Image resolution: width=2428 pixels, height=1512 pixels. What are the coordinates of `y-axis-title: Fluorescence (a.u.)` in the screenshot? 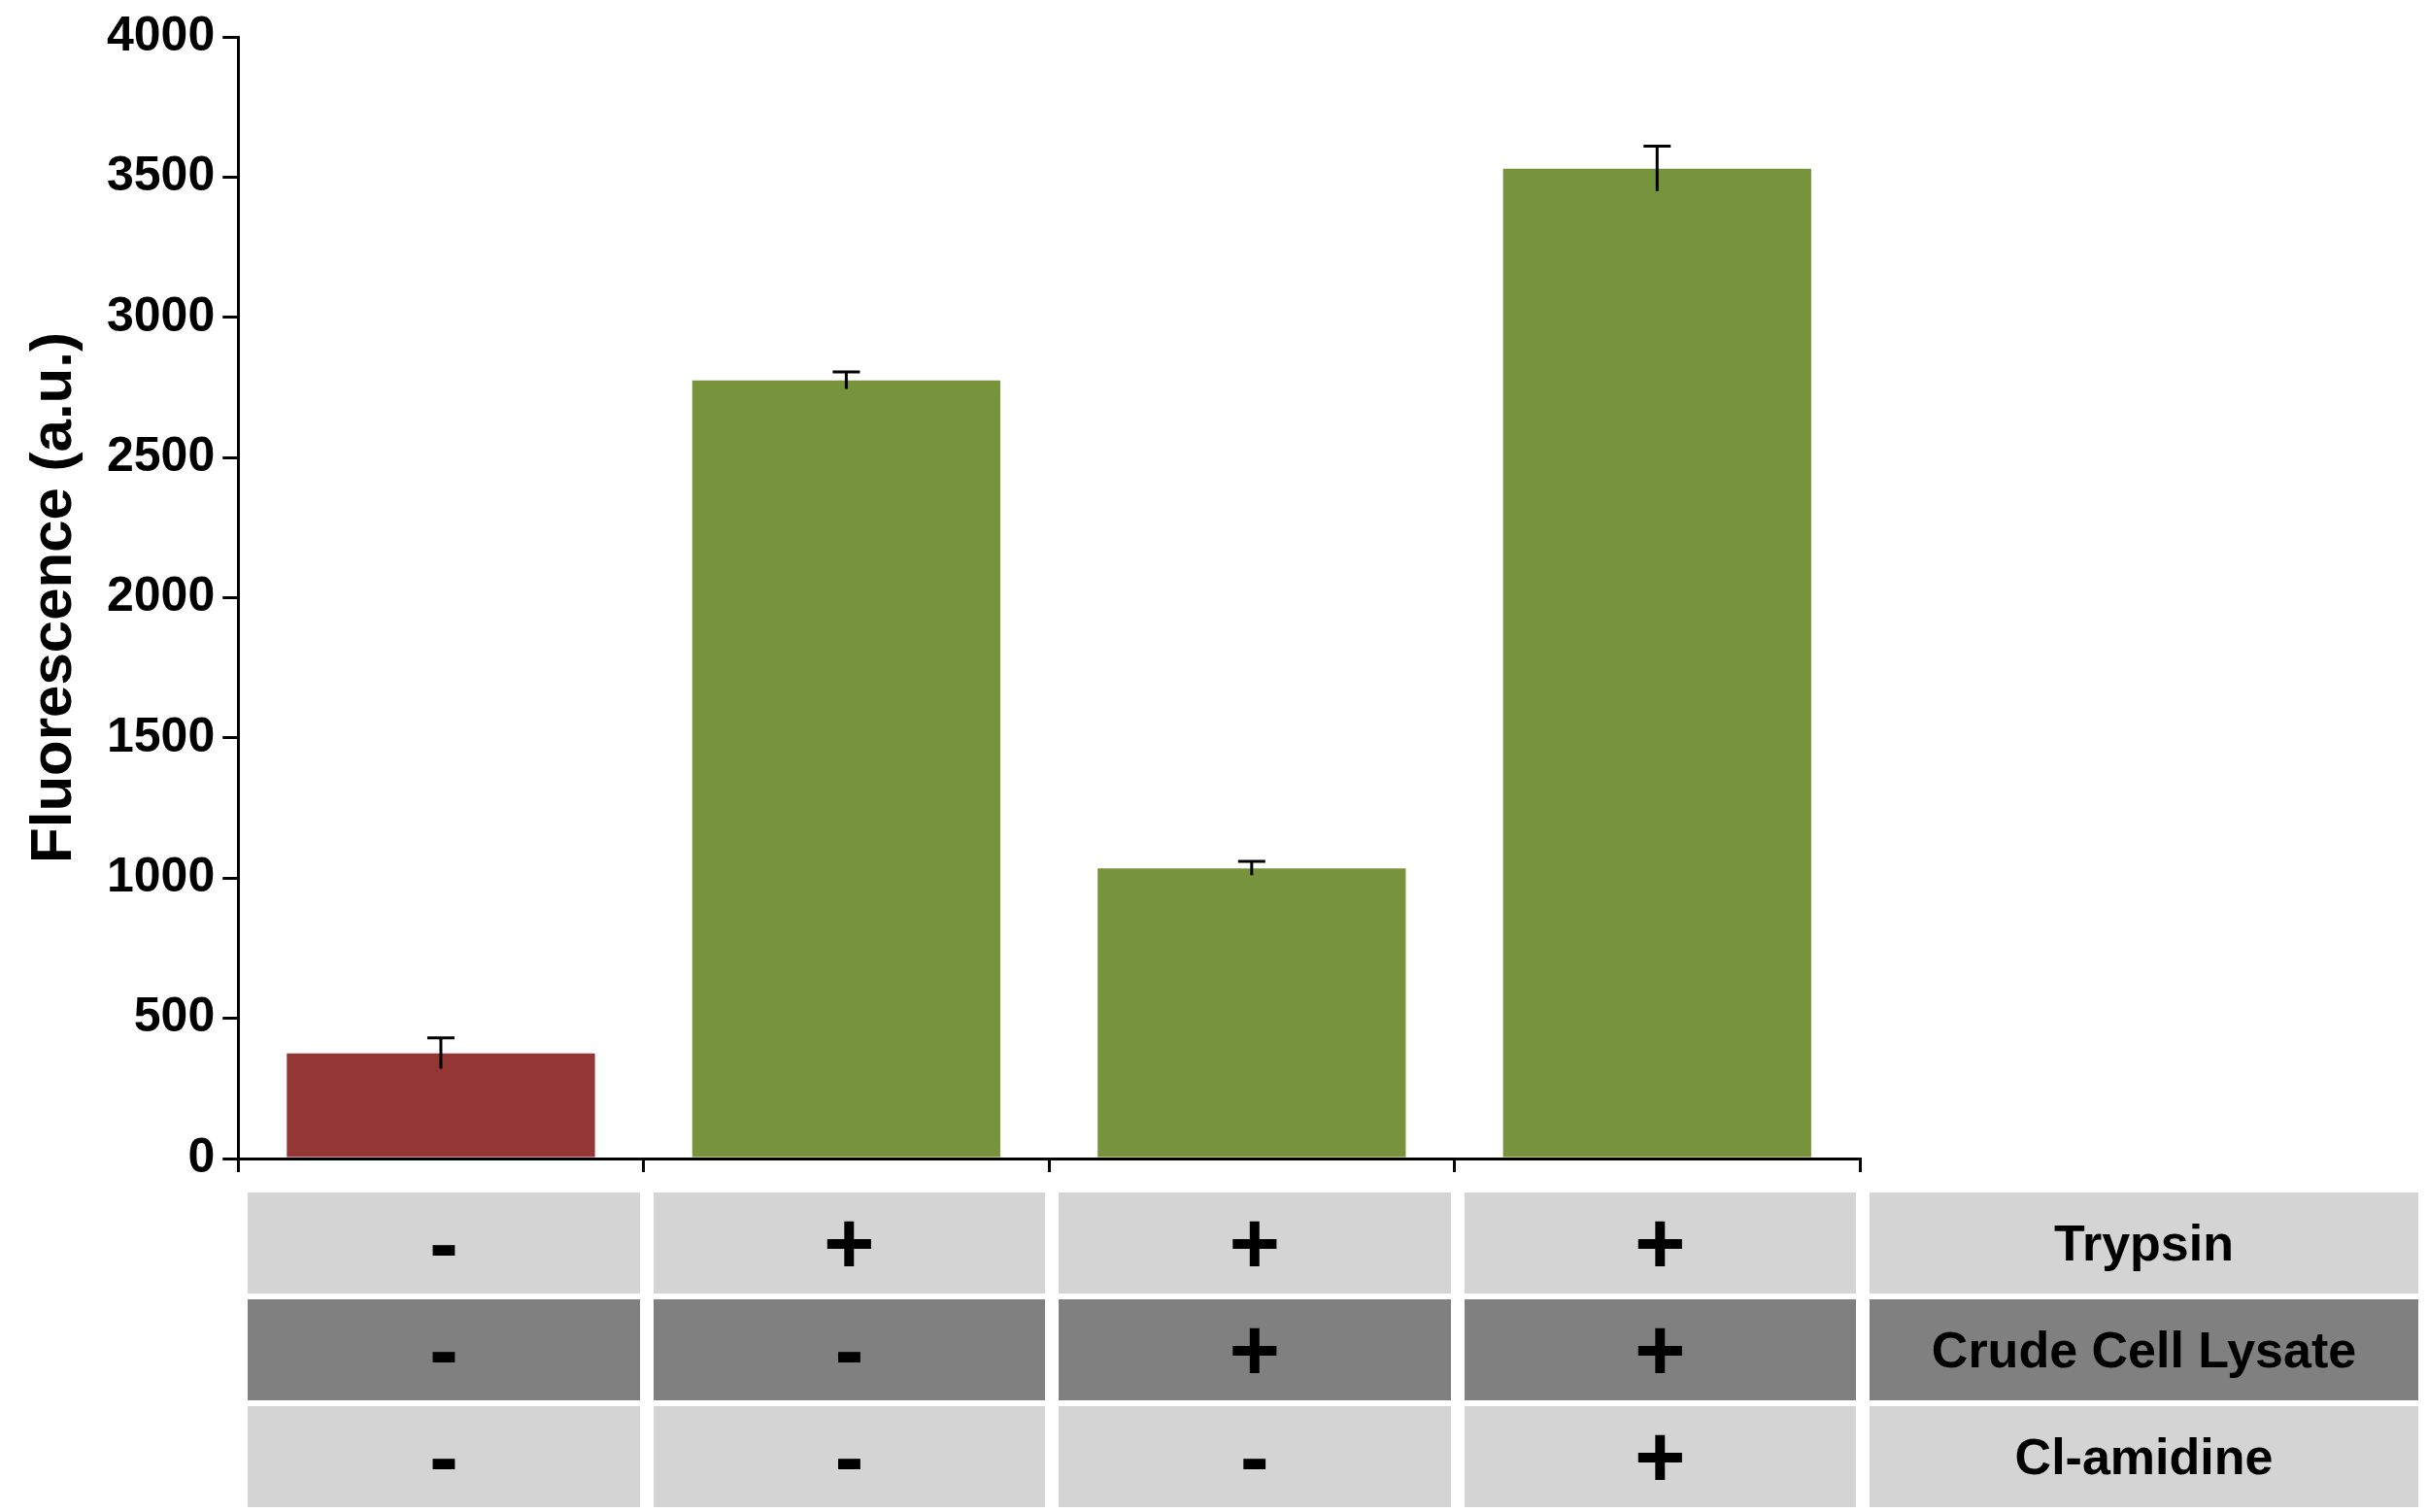 It's located at (50, 597).